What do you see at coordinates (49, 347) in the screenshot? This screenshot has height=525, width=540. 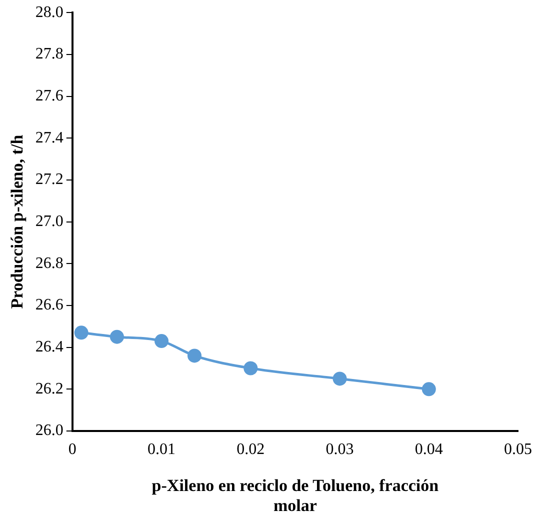 I see `y-tick-label: 26.4` at bounding box center [49, 347].